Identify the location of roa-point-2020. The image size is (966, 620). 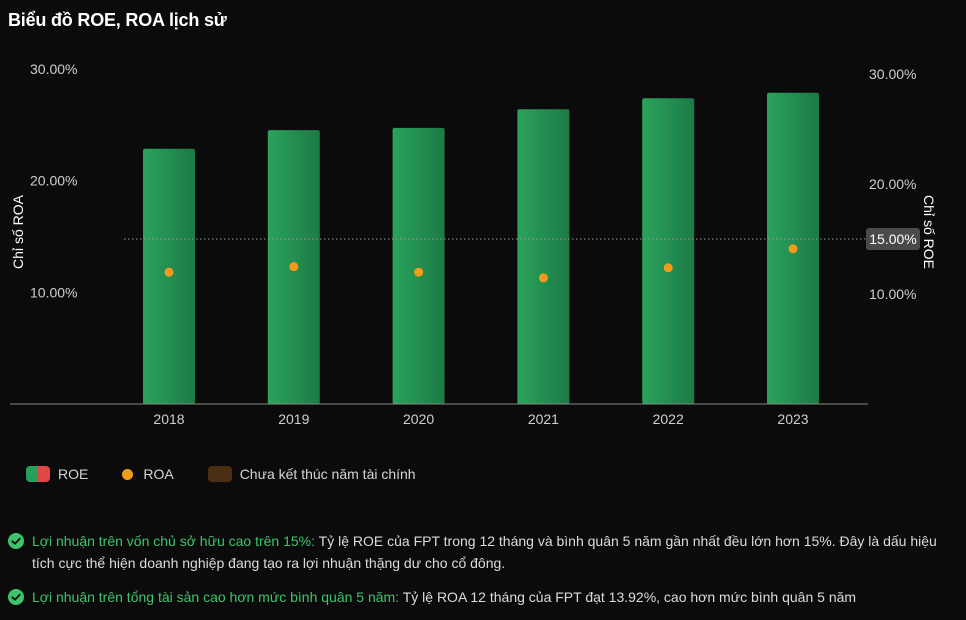
(419, 272).